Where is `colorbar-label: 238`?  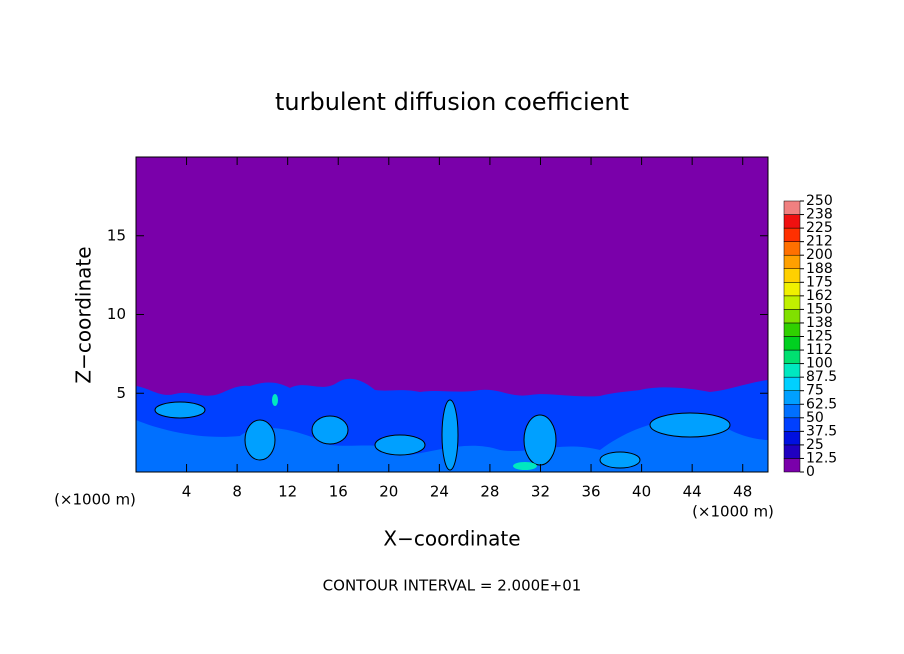 colorbar-label: 238 is located at coordinates (819, 215).